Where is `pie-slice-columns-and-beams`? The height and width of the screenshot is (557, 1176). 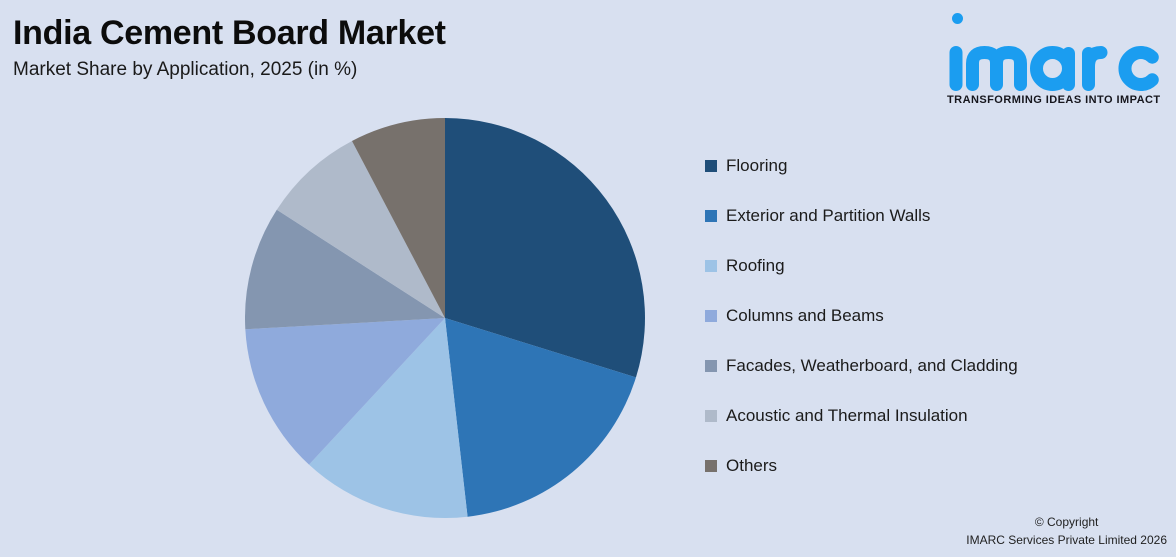
pie-slice-columns-and-beams is located at coordinates (345, 391).